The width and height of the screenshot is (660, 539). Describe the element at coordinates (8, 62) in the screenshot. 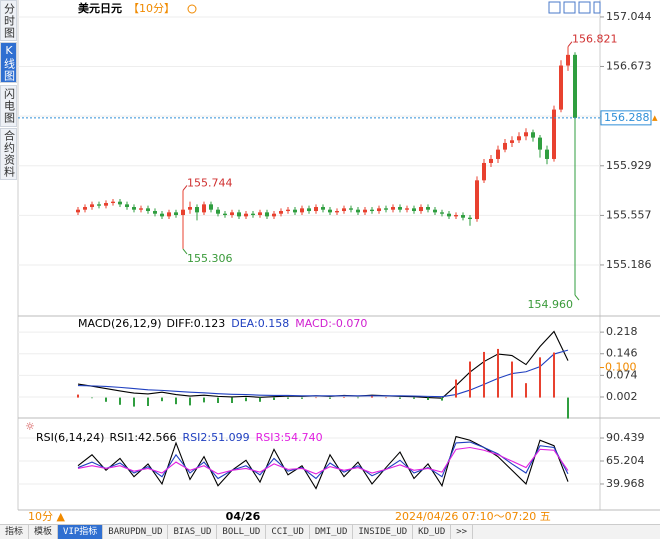

I see `side-tab: K线图` at that location.